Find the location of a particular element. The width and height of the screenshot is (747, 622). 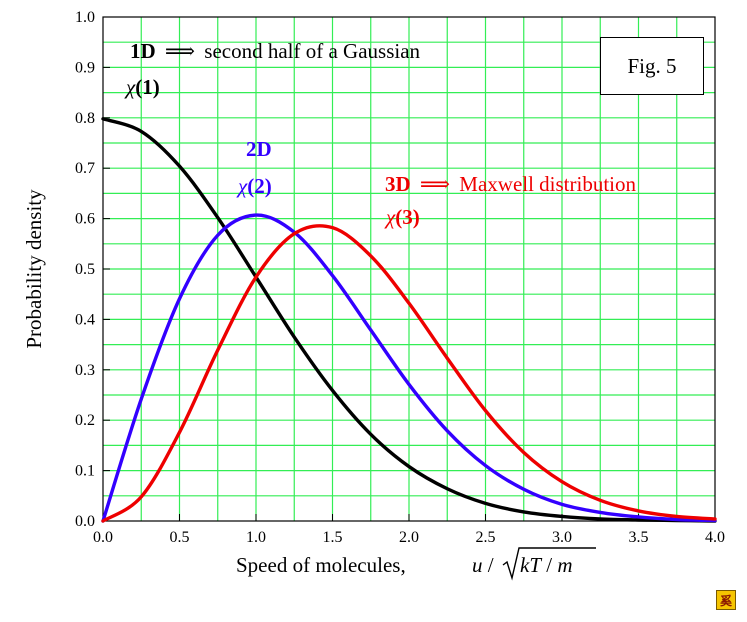

annotation-chi2-symbol: χ is located at coordinates (242, 186).